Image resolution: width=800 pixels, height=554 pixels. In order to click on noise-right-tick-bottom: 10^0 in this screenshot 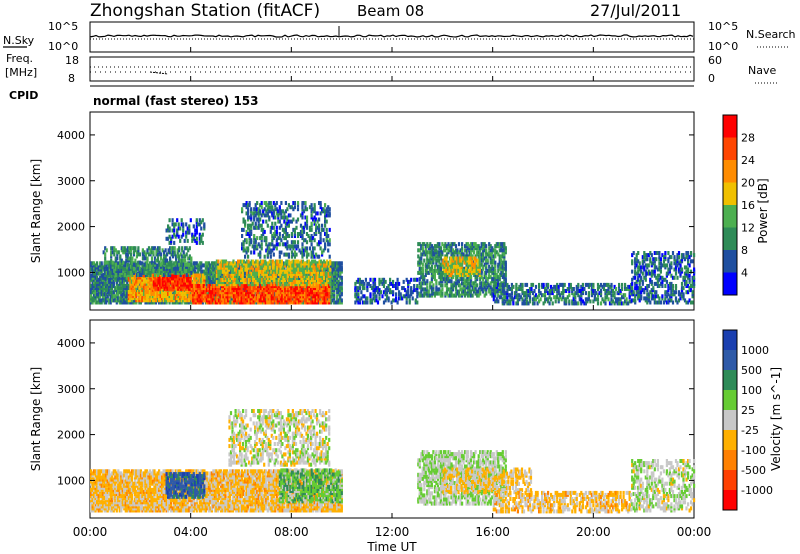, I will do `click(723, 46)`.